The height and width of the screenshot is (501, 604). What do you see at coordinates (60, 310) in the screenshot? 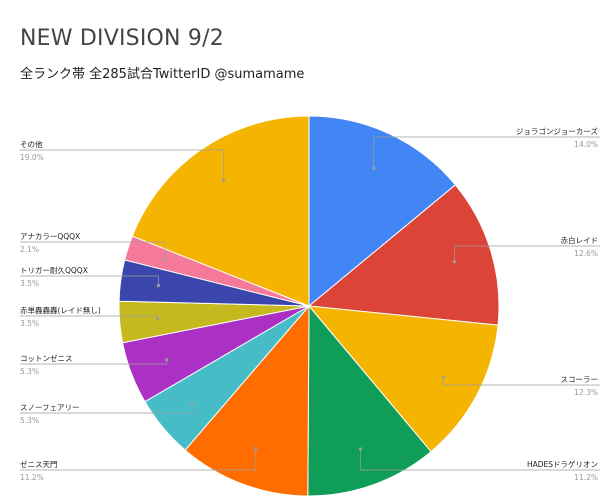
I see `slice-label: 赤単轟轟轟(レイド無し)` at bounding box center [60, 310].